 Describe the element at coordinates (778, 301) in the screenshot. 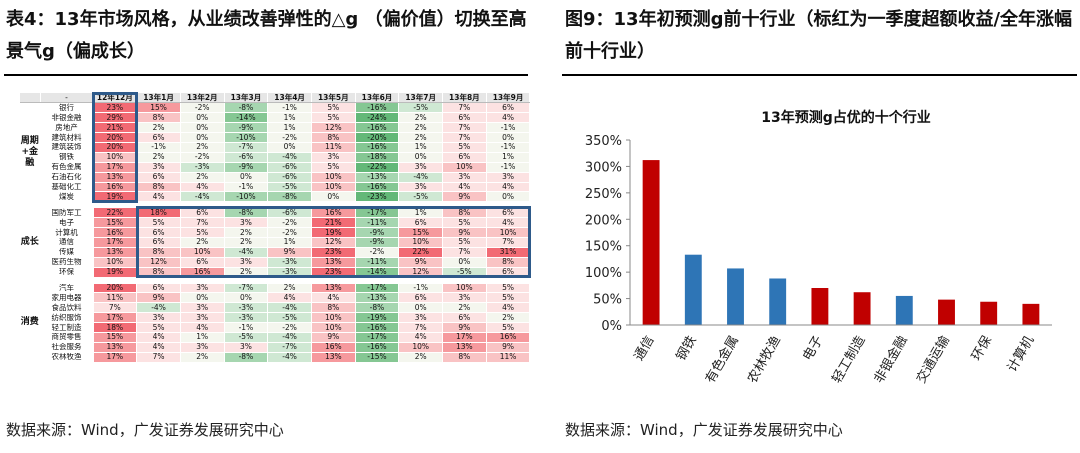

I see `bar-农林牧渔` at that location.